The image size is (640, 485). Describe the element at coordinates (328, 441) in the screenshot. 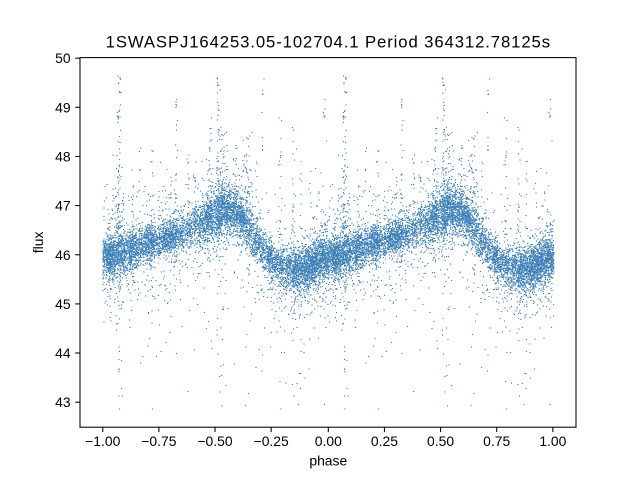

I see `svg-text: 0.00` at that location.